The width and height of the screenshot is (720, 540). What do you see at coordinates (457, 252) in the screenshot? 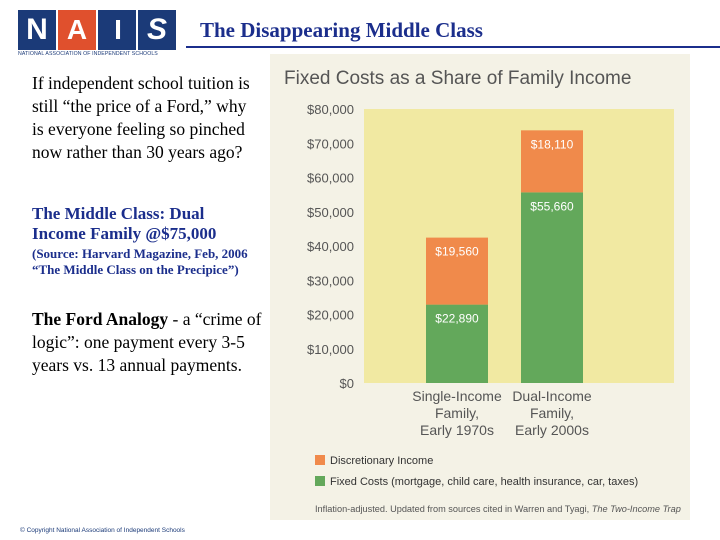
I see `bar-value-label: $19,560` at bounding box center [457, 252].